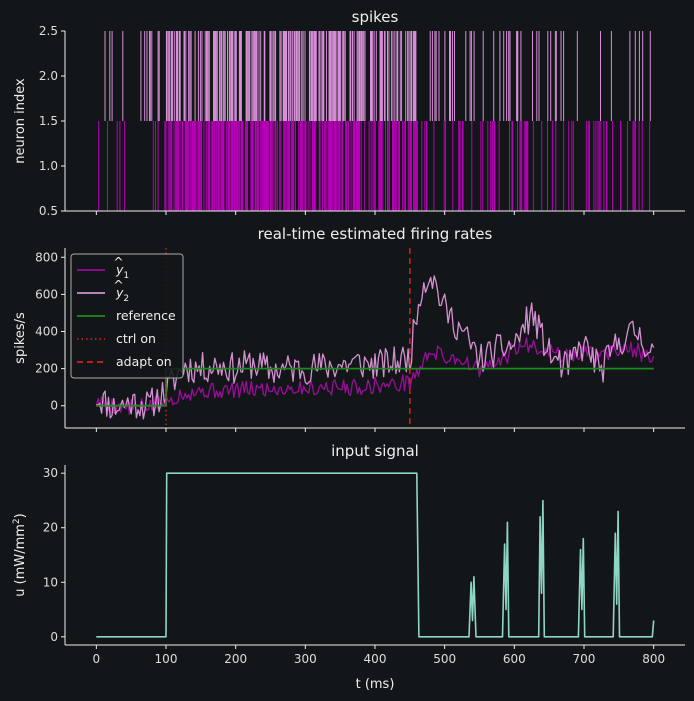 Image resolution: width=694 pixels, height=701 pixels. What do you see at coordinates (17, 521) in the screenshot?
I see `y-axis-label-superscript: 2` at bounding box center [17, 521].